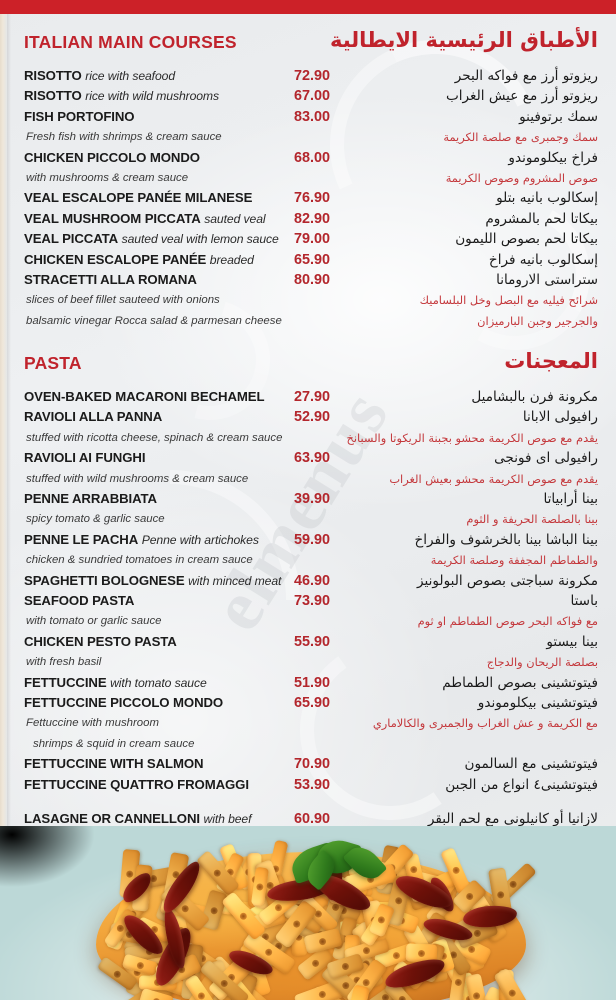 The image size is (616, 1000). What do you see at coordinates (311, 157) in the screenshot?
I see `menu-item-price: 68.00` at bounding box center [311, 157].